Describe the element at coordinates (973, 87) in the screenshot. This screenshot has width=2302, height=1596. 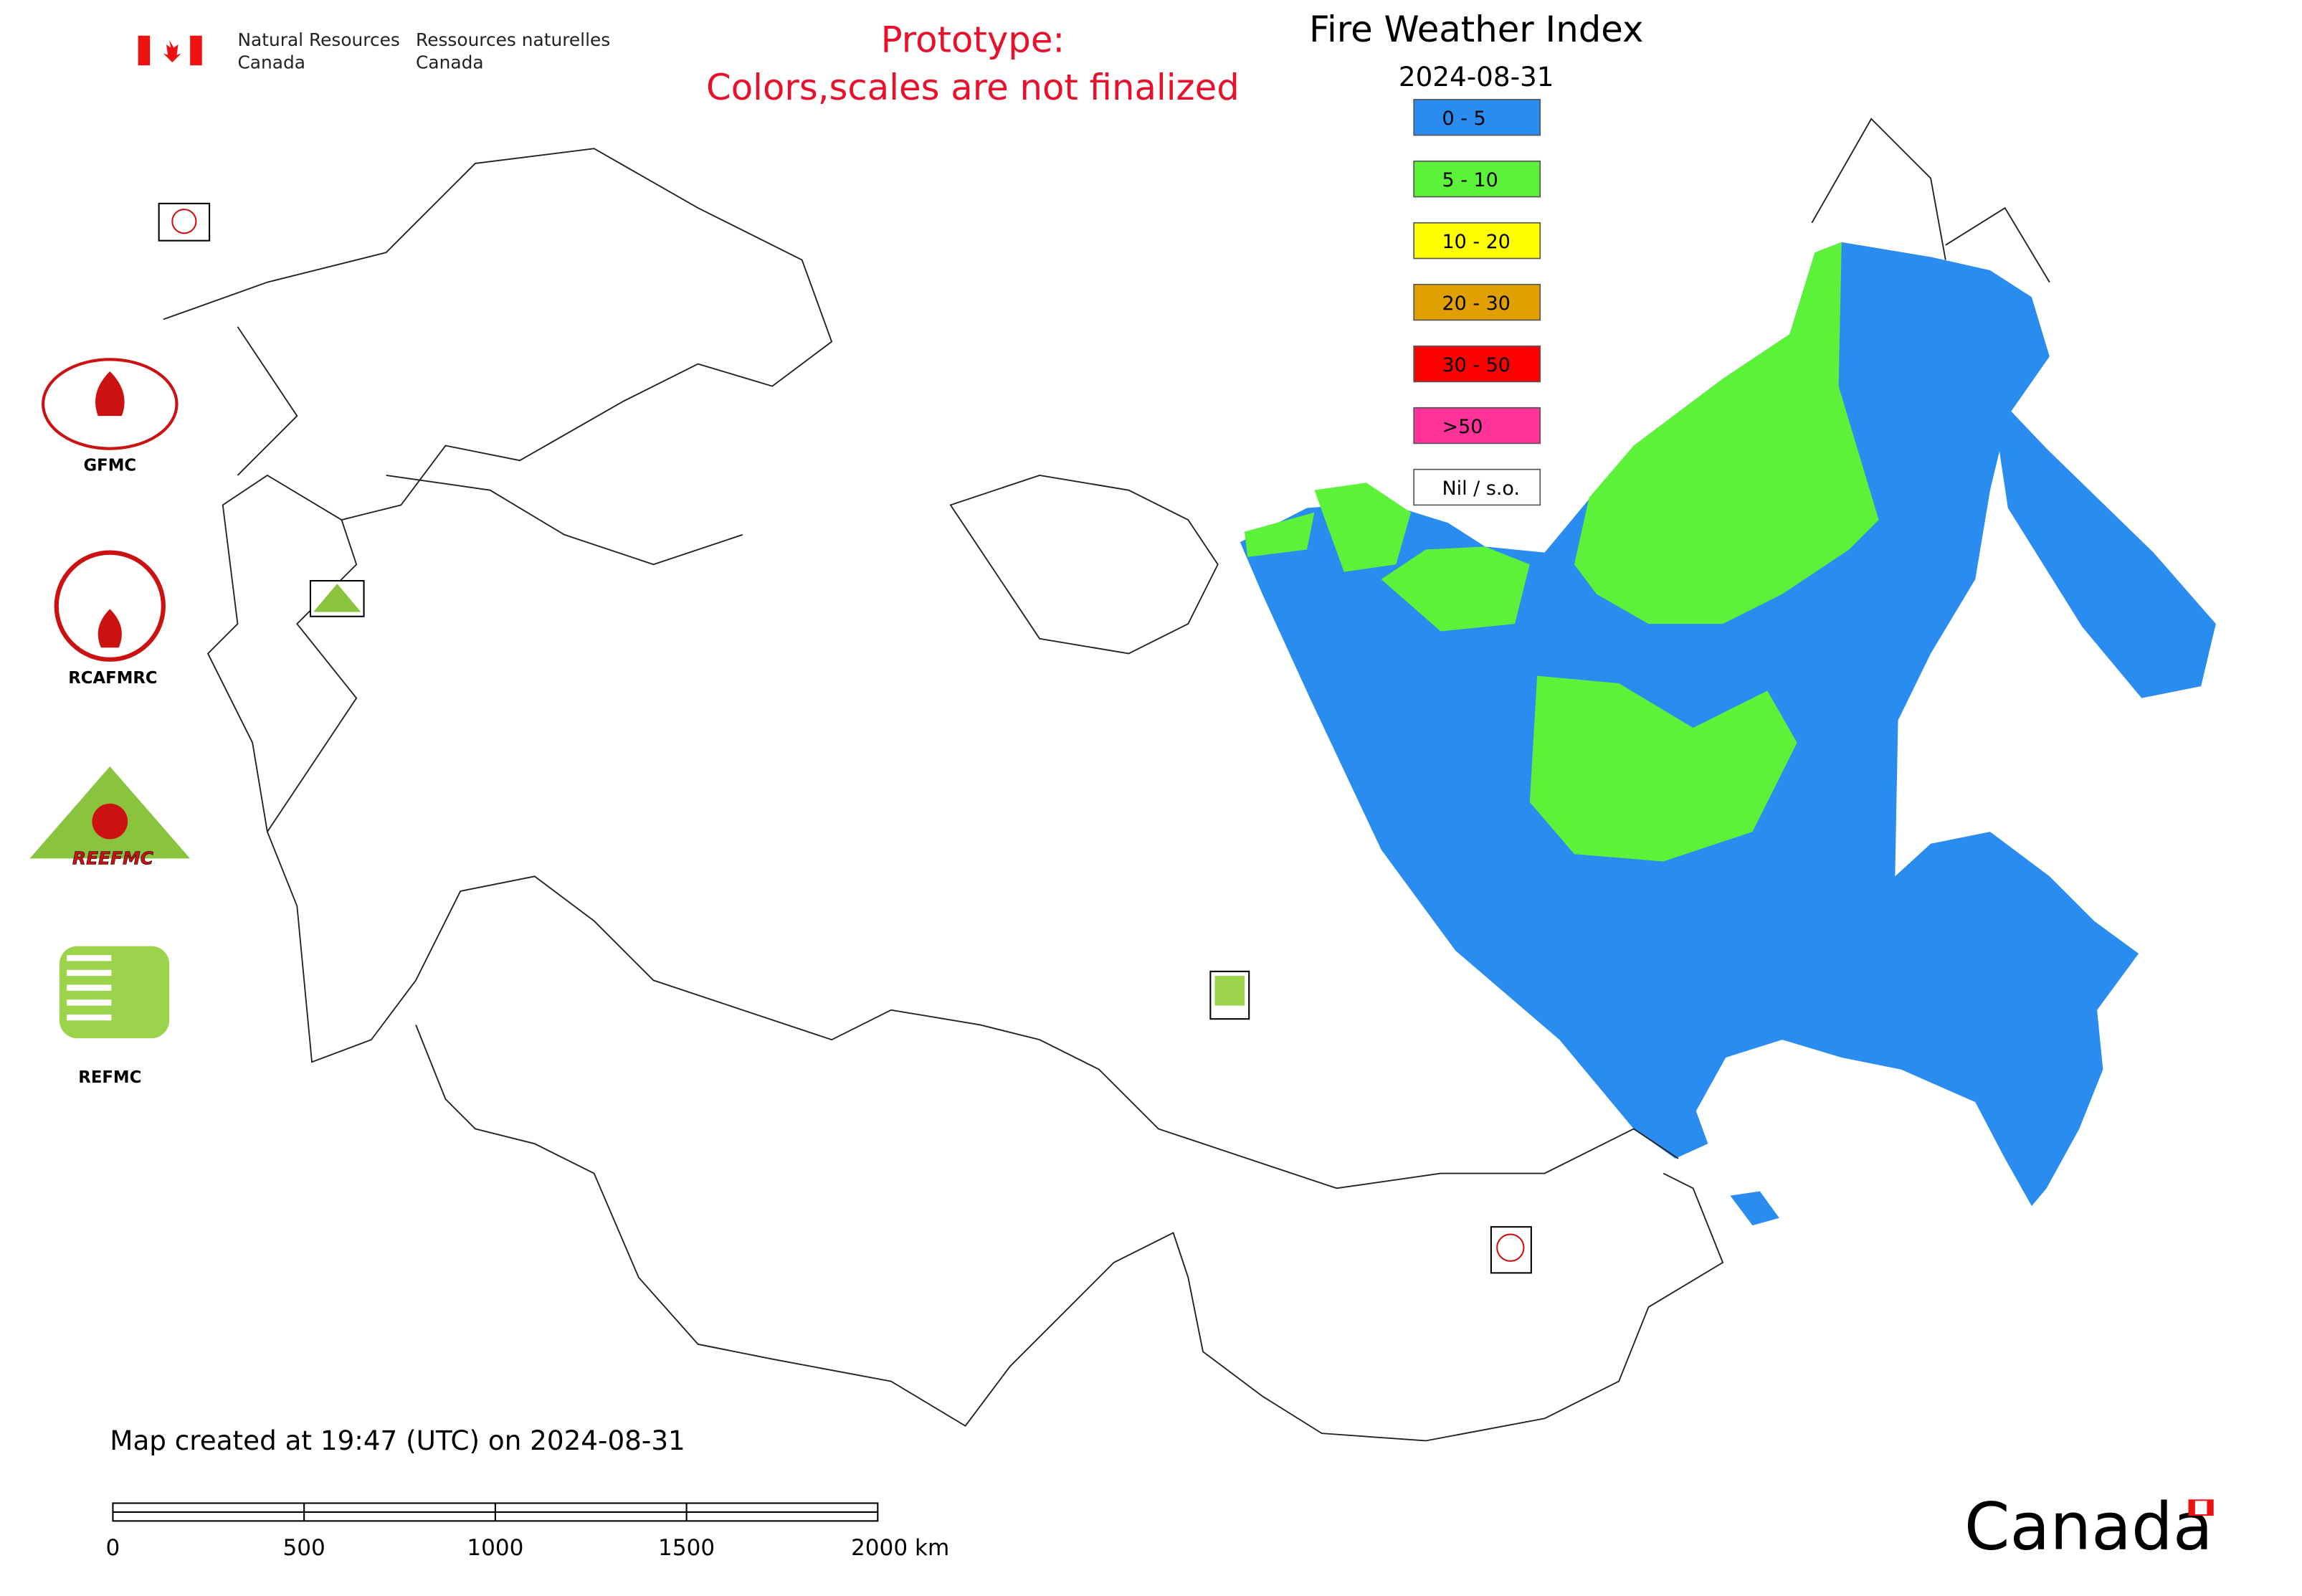
I see `notice: Colors,scales are not finalized` at that location.